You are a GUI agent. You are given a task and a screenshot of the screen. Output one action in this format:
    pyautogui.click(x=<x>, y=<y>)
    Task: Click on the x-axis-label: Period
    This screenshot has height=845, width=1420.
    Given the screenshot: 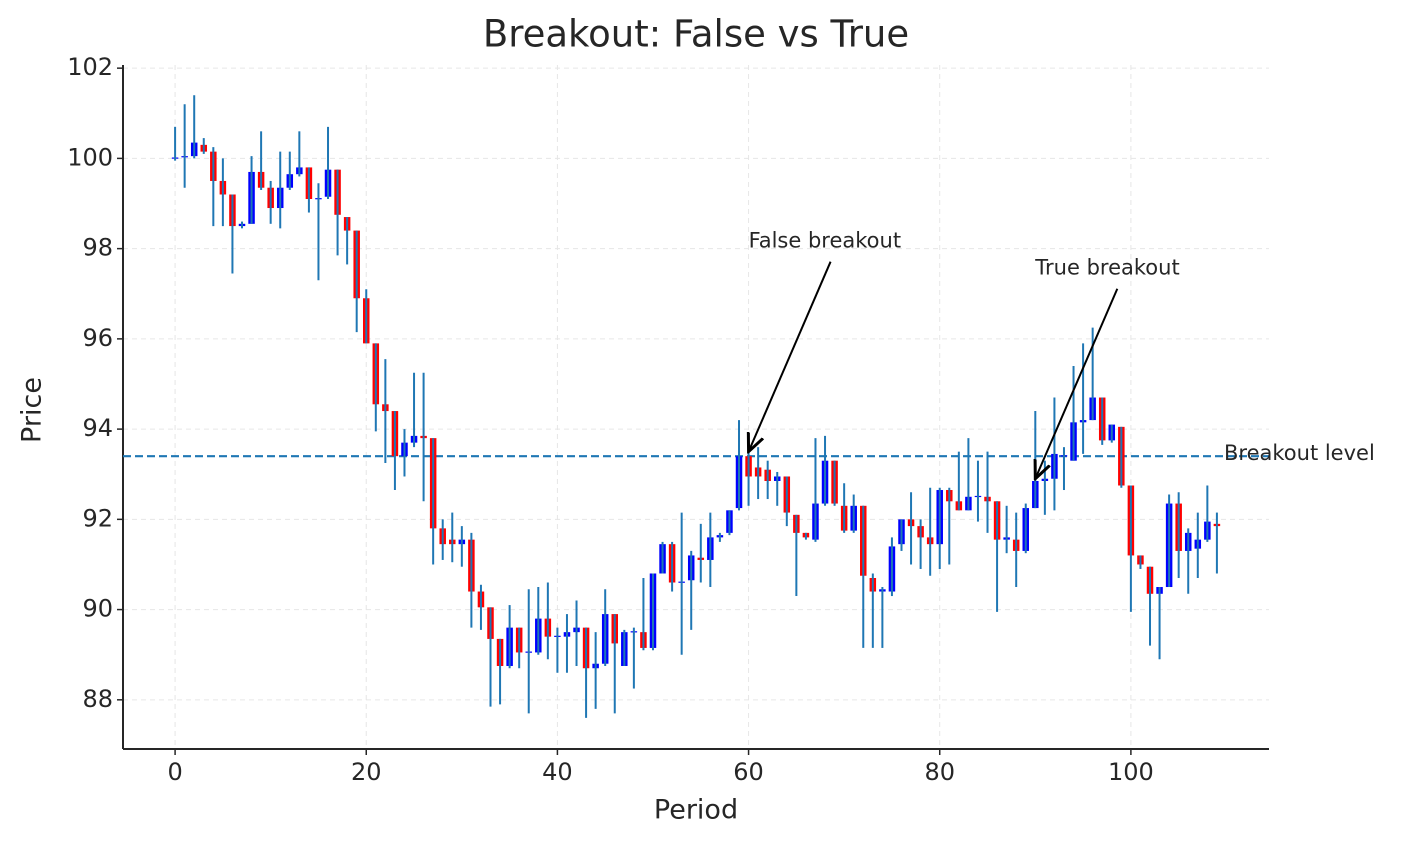 What is the action you would take?
    pyautogui.click(x=696, y=810)
    